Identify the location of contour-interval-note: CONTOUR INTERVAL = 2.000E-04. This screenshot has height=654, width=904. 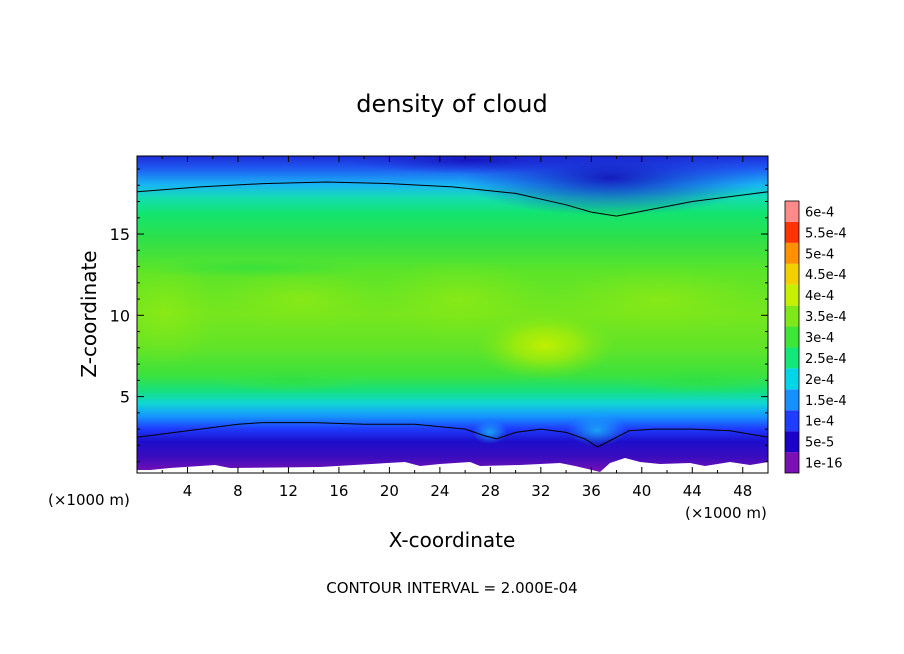
(451, 588).